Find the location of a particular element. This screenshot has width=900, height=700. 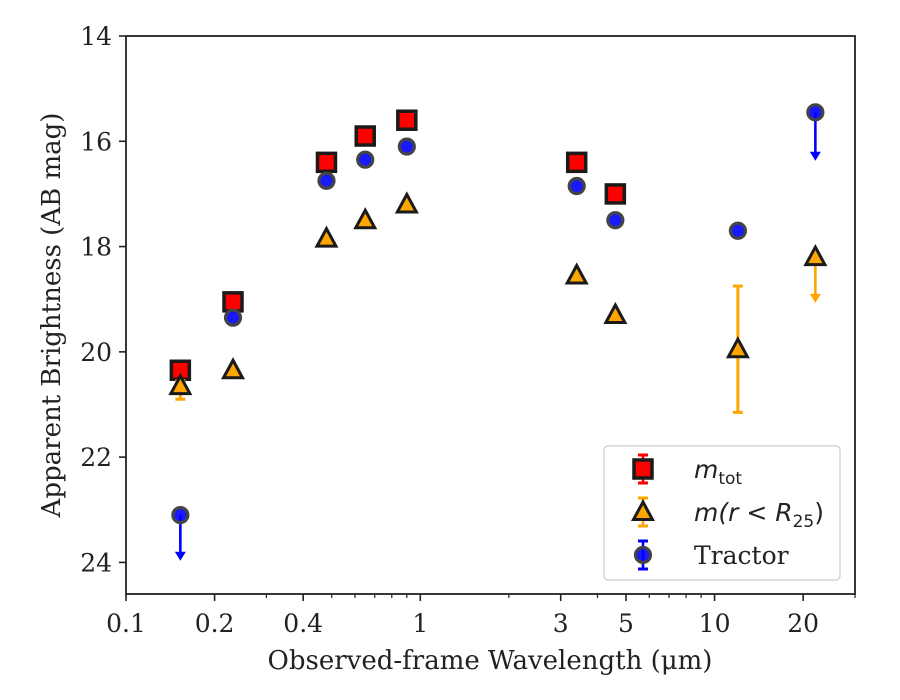

y-tick-label: 18 is located at coordinates (96, 247).